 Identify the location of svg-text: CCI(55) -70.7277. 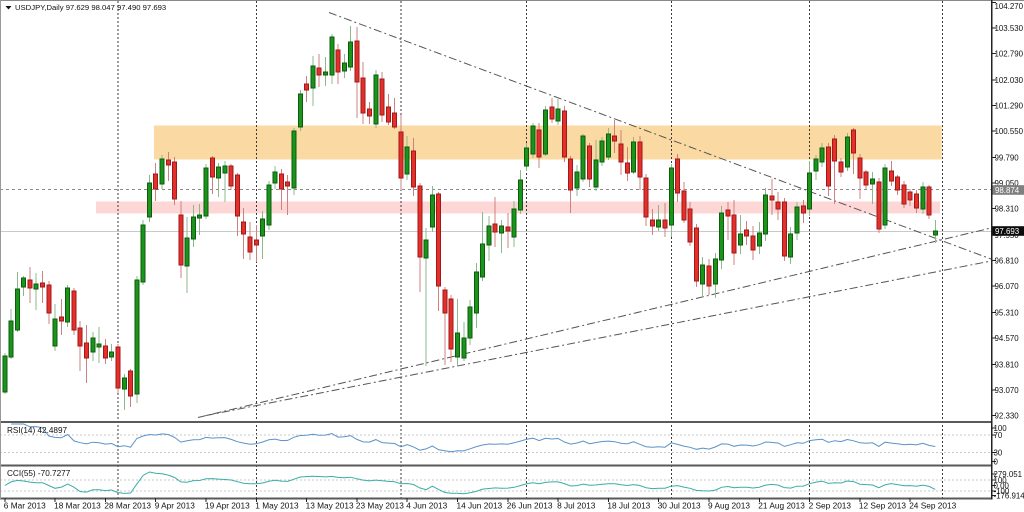
(39, 473).